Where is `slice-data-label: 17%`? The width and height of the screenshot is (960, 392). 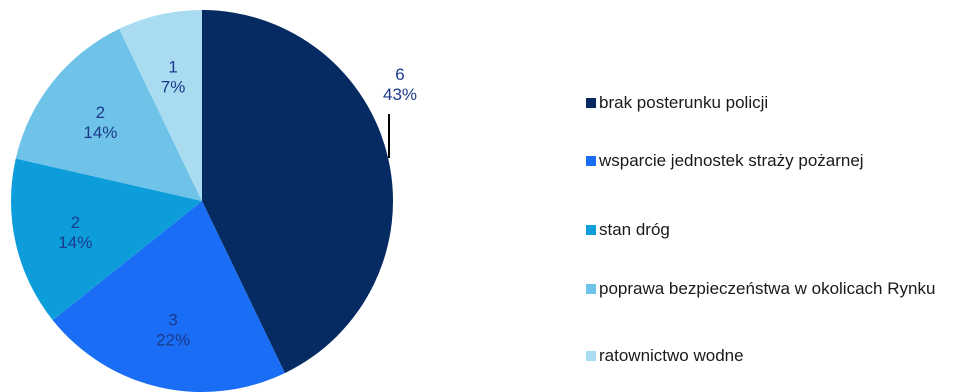 slice-data-label: 17% is located at coordinates (173, 76).